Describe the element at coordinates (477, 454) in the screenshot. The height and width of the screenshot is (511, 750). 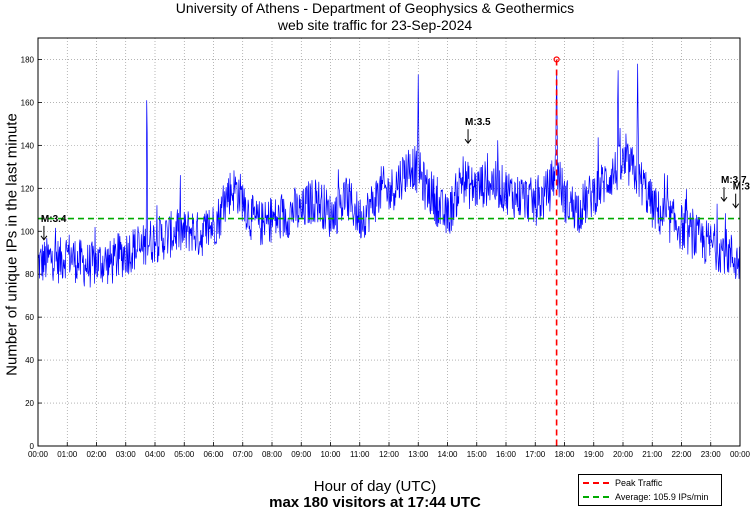
I see `x-tick-label: 15:00` at that location.